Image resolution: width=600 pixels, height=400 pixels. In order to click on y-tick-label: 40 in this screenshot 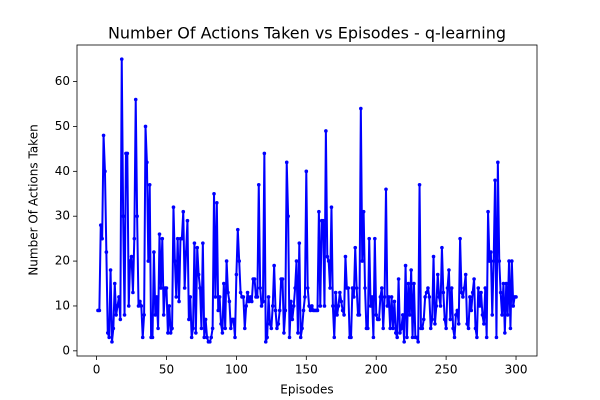, I will do `click(62, 171)`.